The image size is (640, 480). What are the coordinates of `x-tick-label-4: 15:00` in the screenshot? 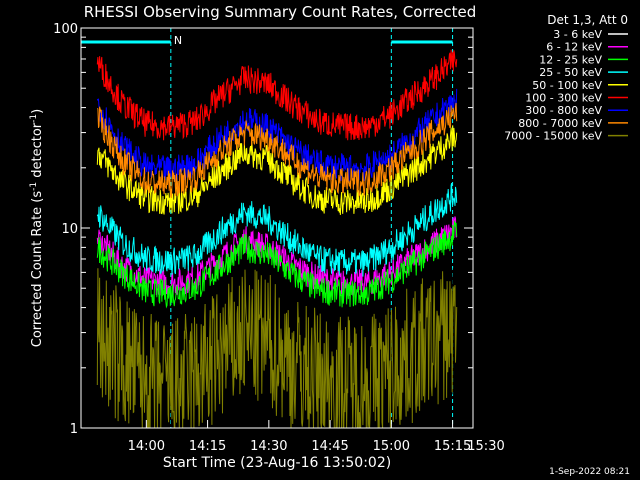 It's located at (391, 446).